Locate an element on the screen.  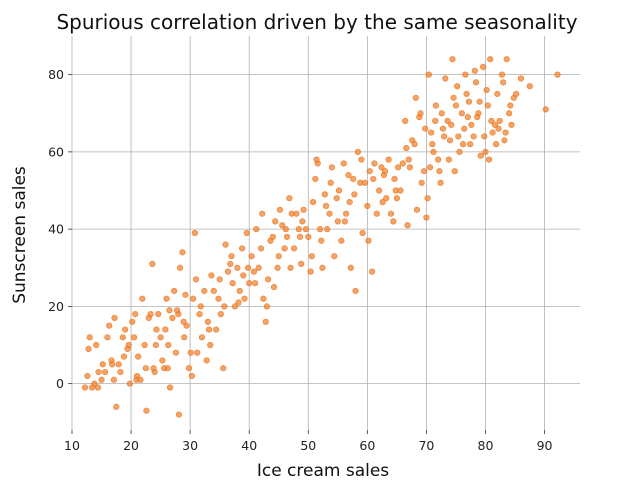
x-tick-label: 50 is located at coordinates (308, 445).